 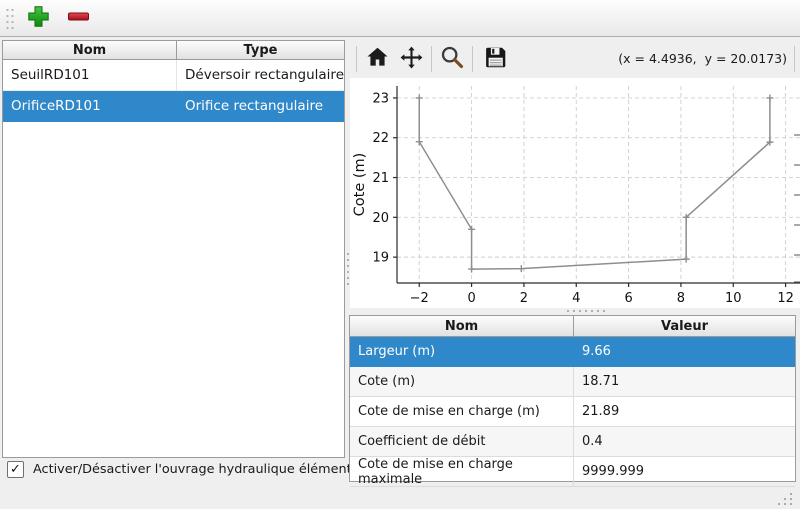 I want to click on property-value: 21.89, so click(x=601, y=411).